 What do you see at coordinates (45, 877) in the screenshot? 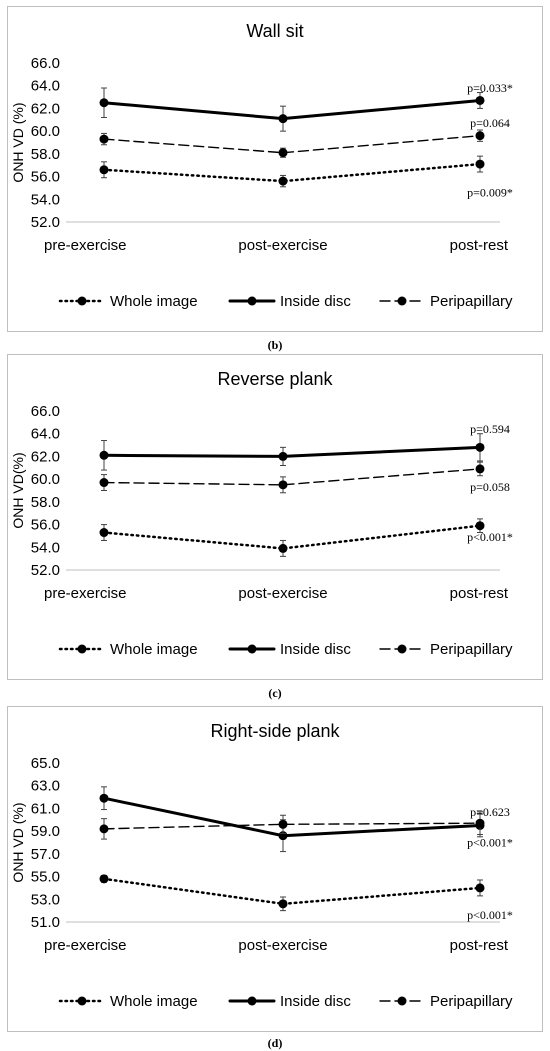
I see `y-tick-label: 55.0` at bounding box center [45, 877].